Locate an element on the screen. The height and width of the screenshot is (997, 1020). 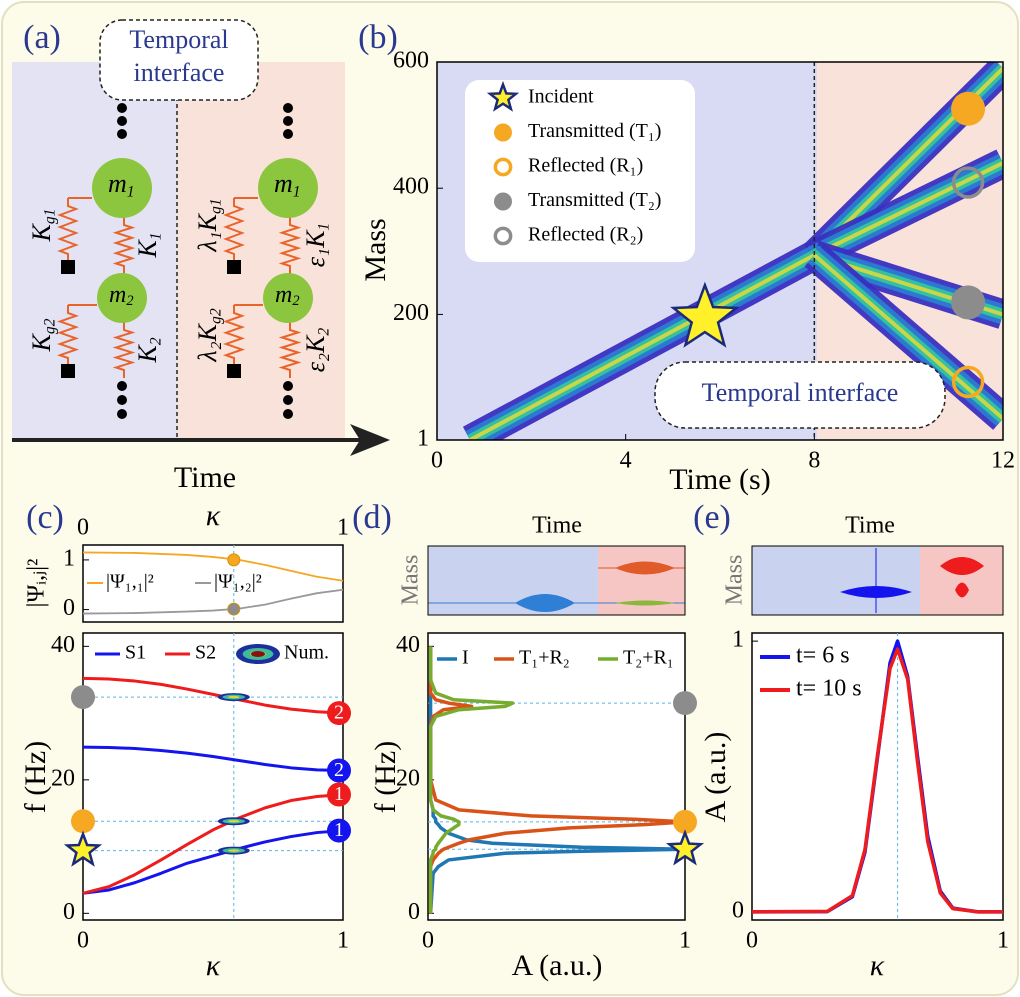
panel-label: (d) is located at coordinates (372, 517).